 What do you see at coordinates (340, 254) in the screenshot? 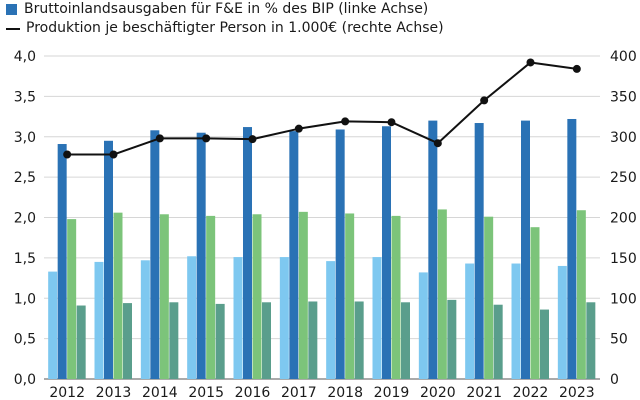
I see `bar-0-2018` at bounding box center [340, 254].